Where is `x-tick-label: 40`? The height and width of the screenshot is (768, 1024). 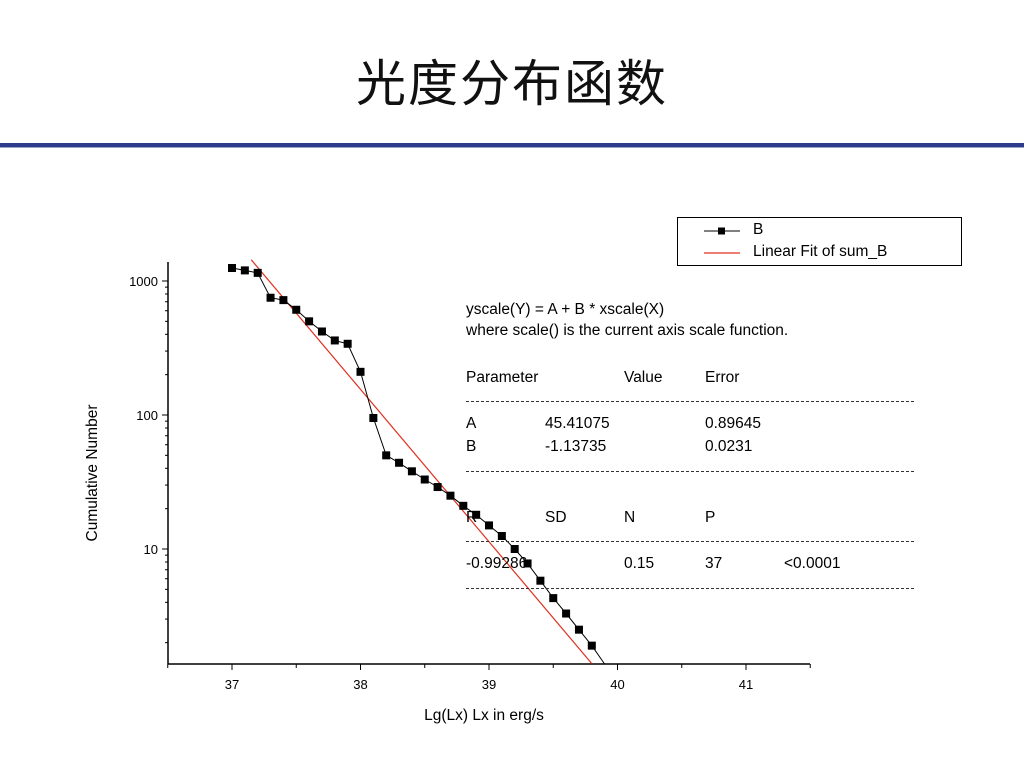 x-tick-label: 40 is located at coordinates (617, 684).